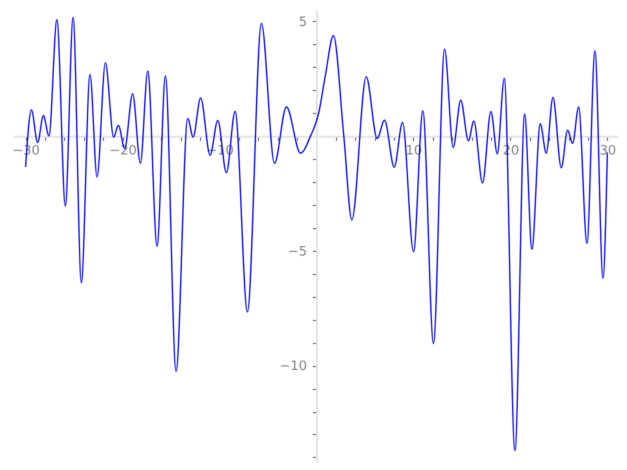 The height and width of the screenshot is (470, 627). Describe the element at coordinates (297, 252) in the screenshot. I see `y-tick-label: −5` at that location.